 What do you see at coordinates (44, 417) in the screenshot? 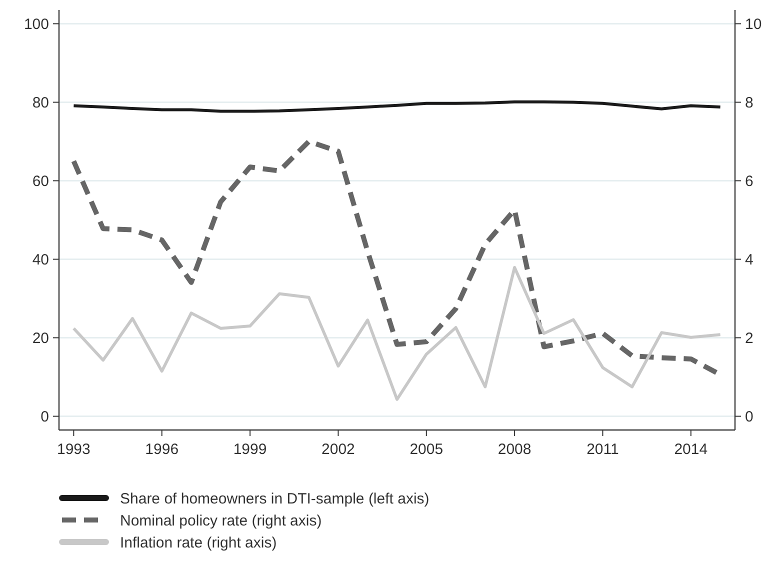
I see `y-tick-label: 0` at bounding box center [44, 417].